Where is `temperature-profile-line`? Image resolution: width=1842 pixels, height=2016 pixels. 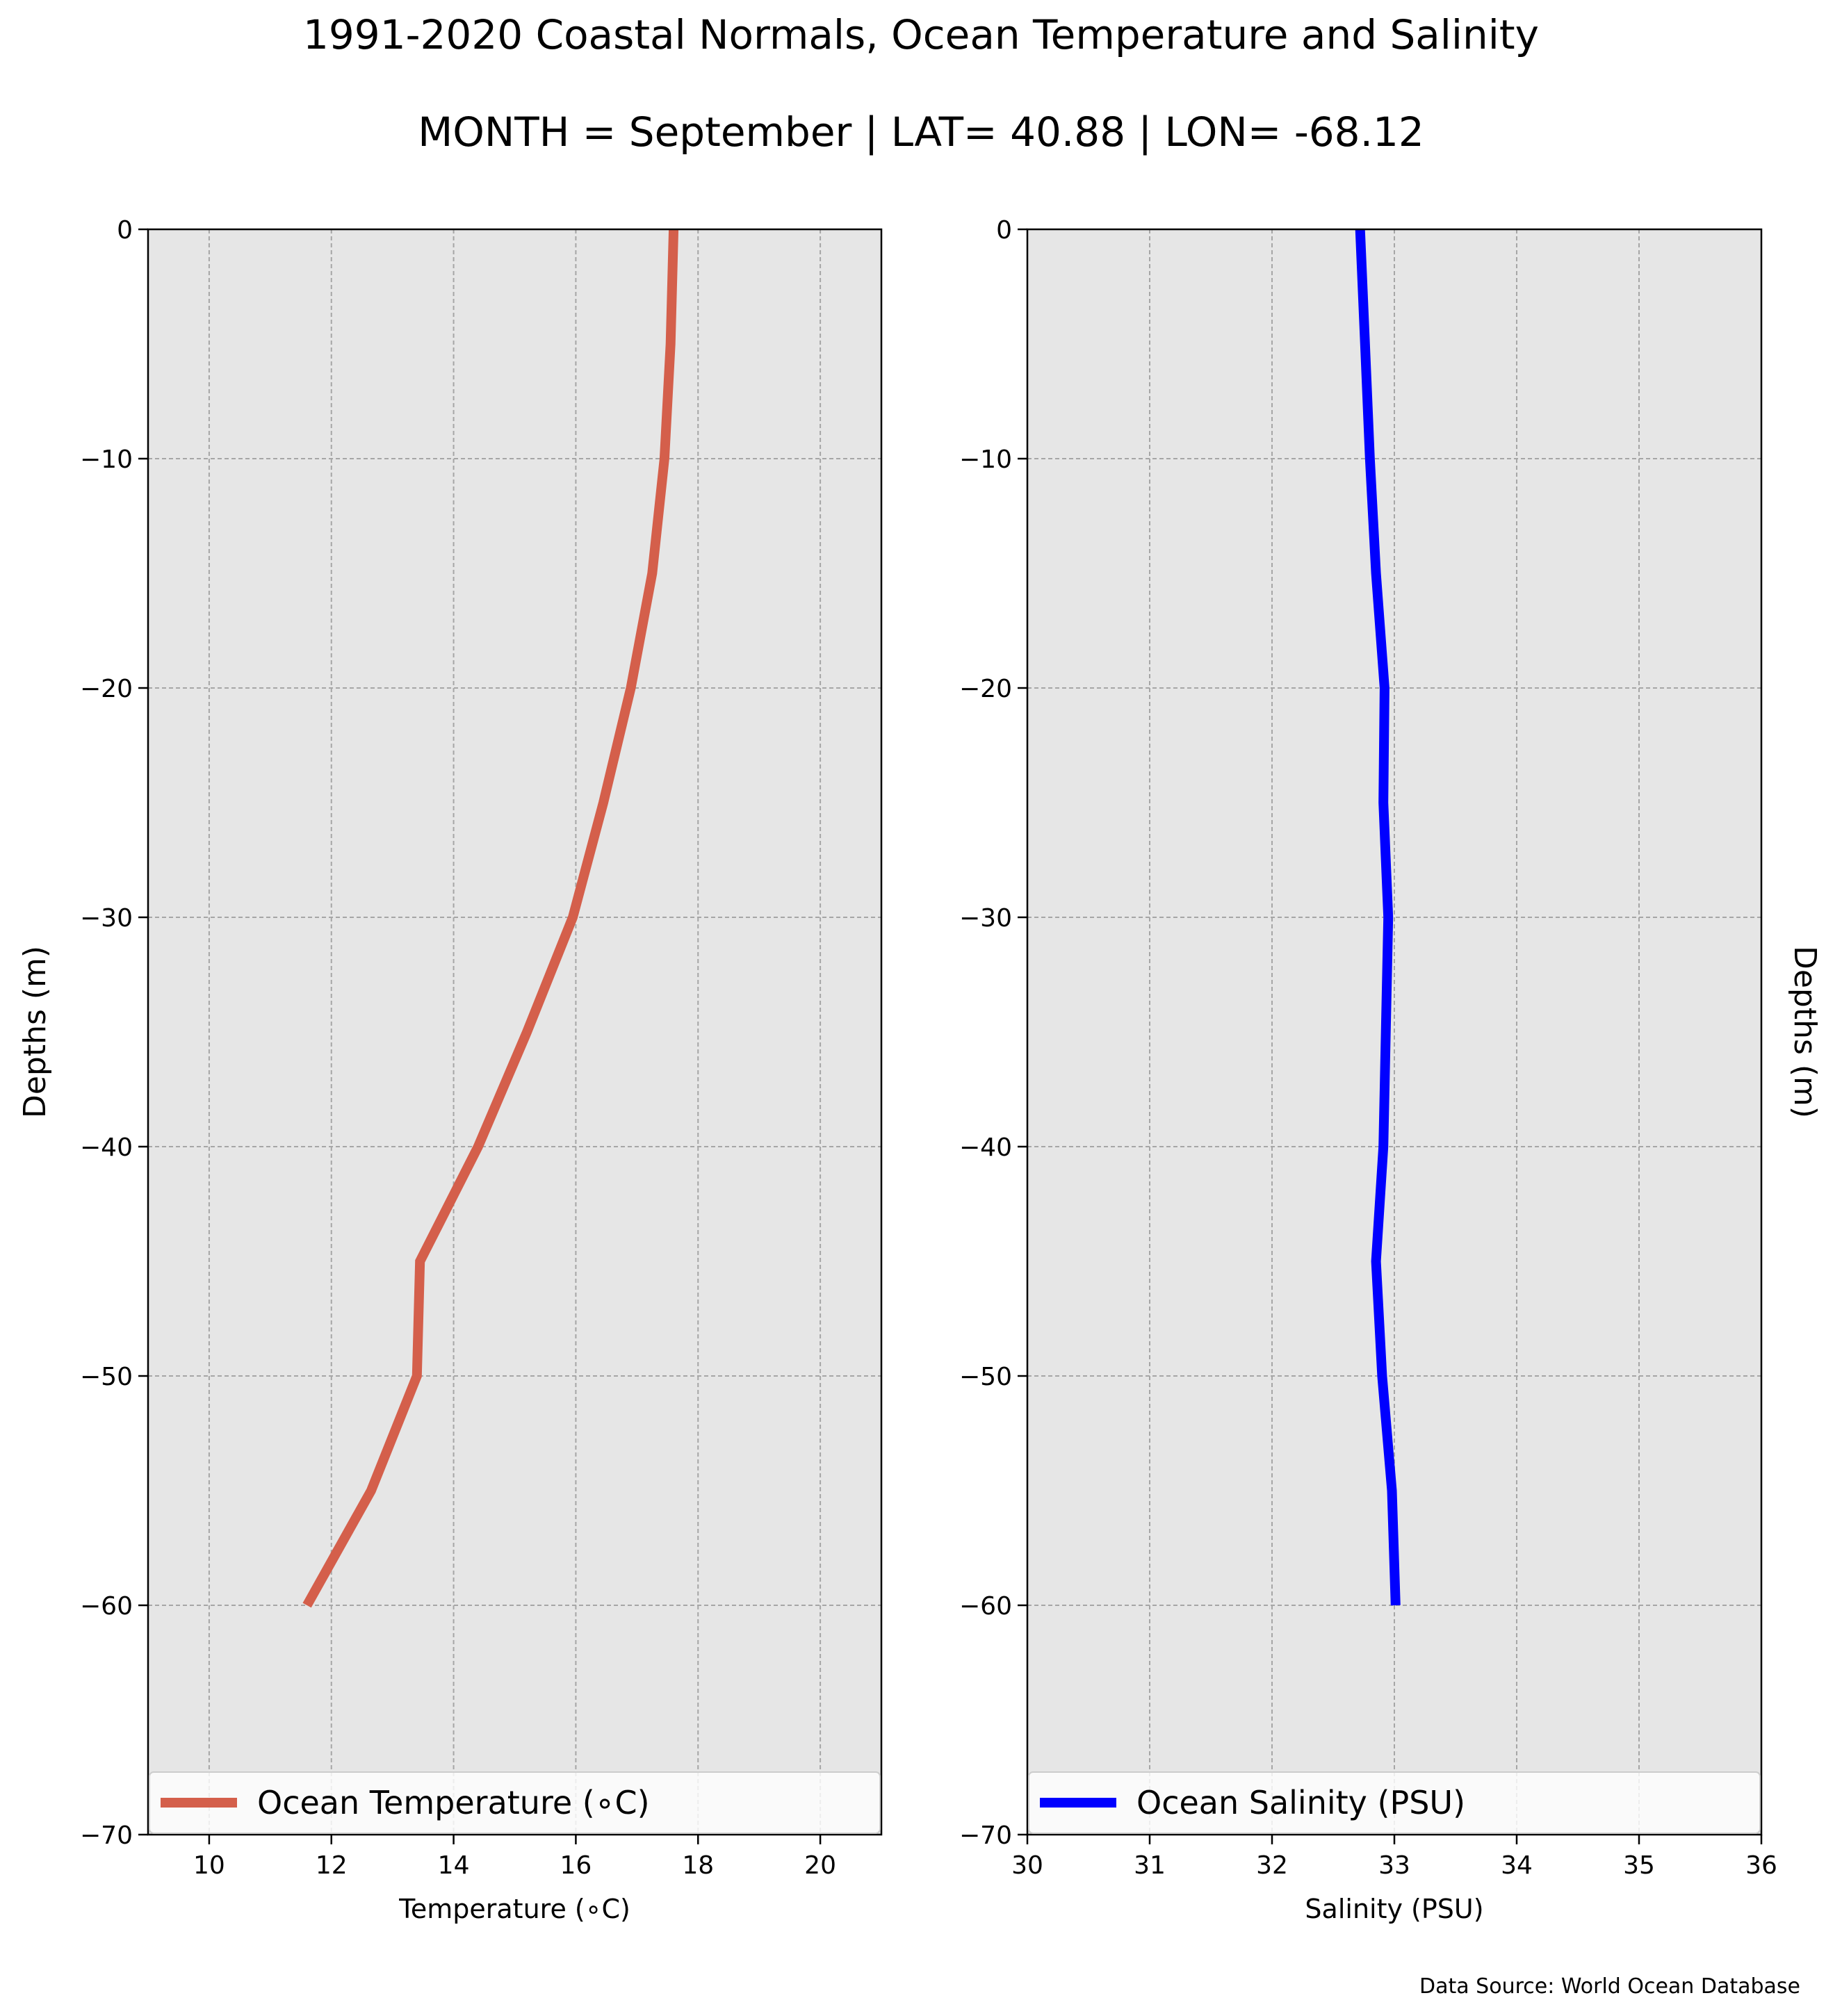 temperature-profile-line is located at coordinates (491, 919).